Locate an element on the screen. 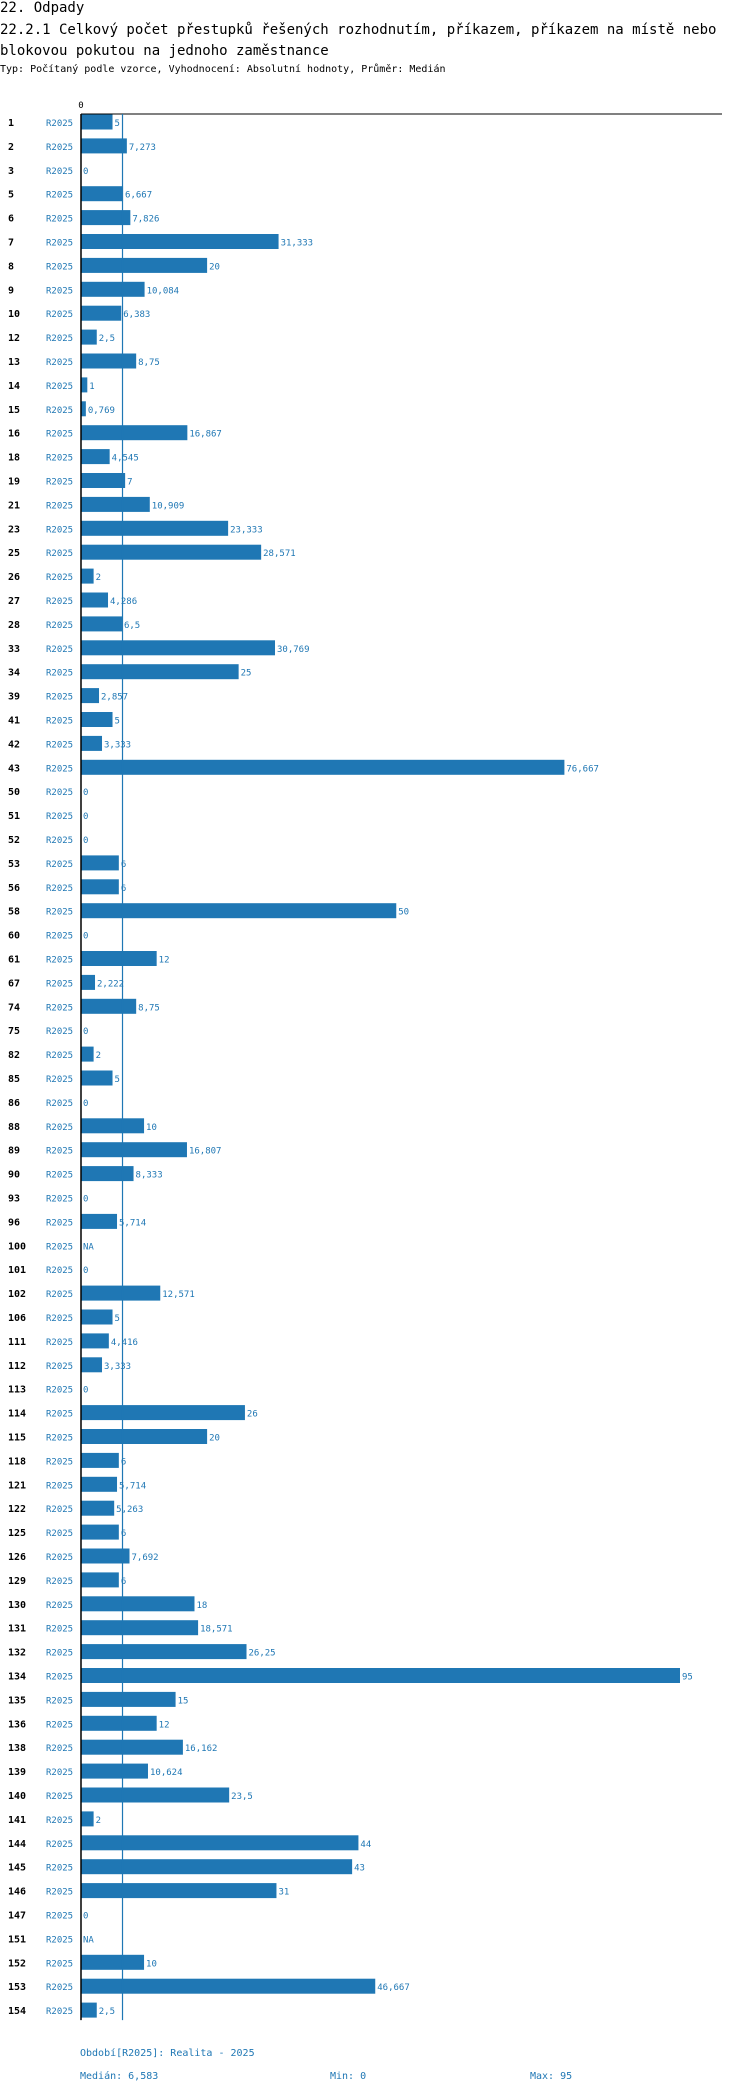 The image size is (750, 2094). category-label: 74 is located at coordinates (14, 1007).